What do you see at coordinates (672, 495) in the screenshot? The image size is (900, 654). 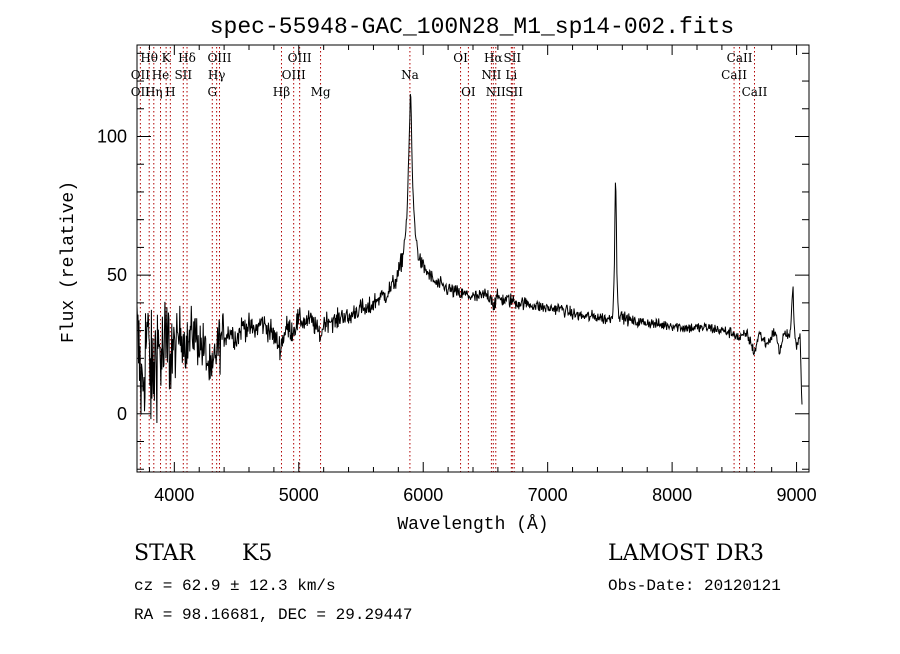 I see `x-tick-label: 8000` at bounding box center [672, 495].